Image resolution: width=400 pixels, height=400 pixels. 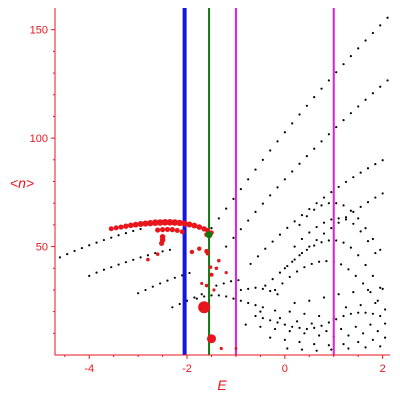 I want to click on y-tick-label: 50, so click(x=42, y=248).